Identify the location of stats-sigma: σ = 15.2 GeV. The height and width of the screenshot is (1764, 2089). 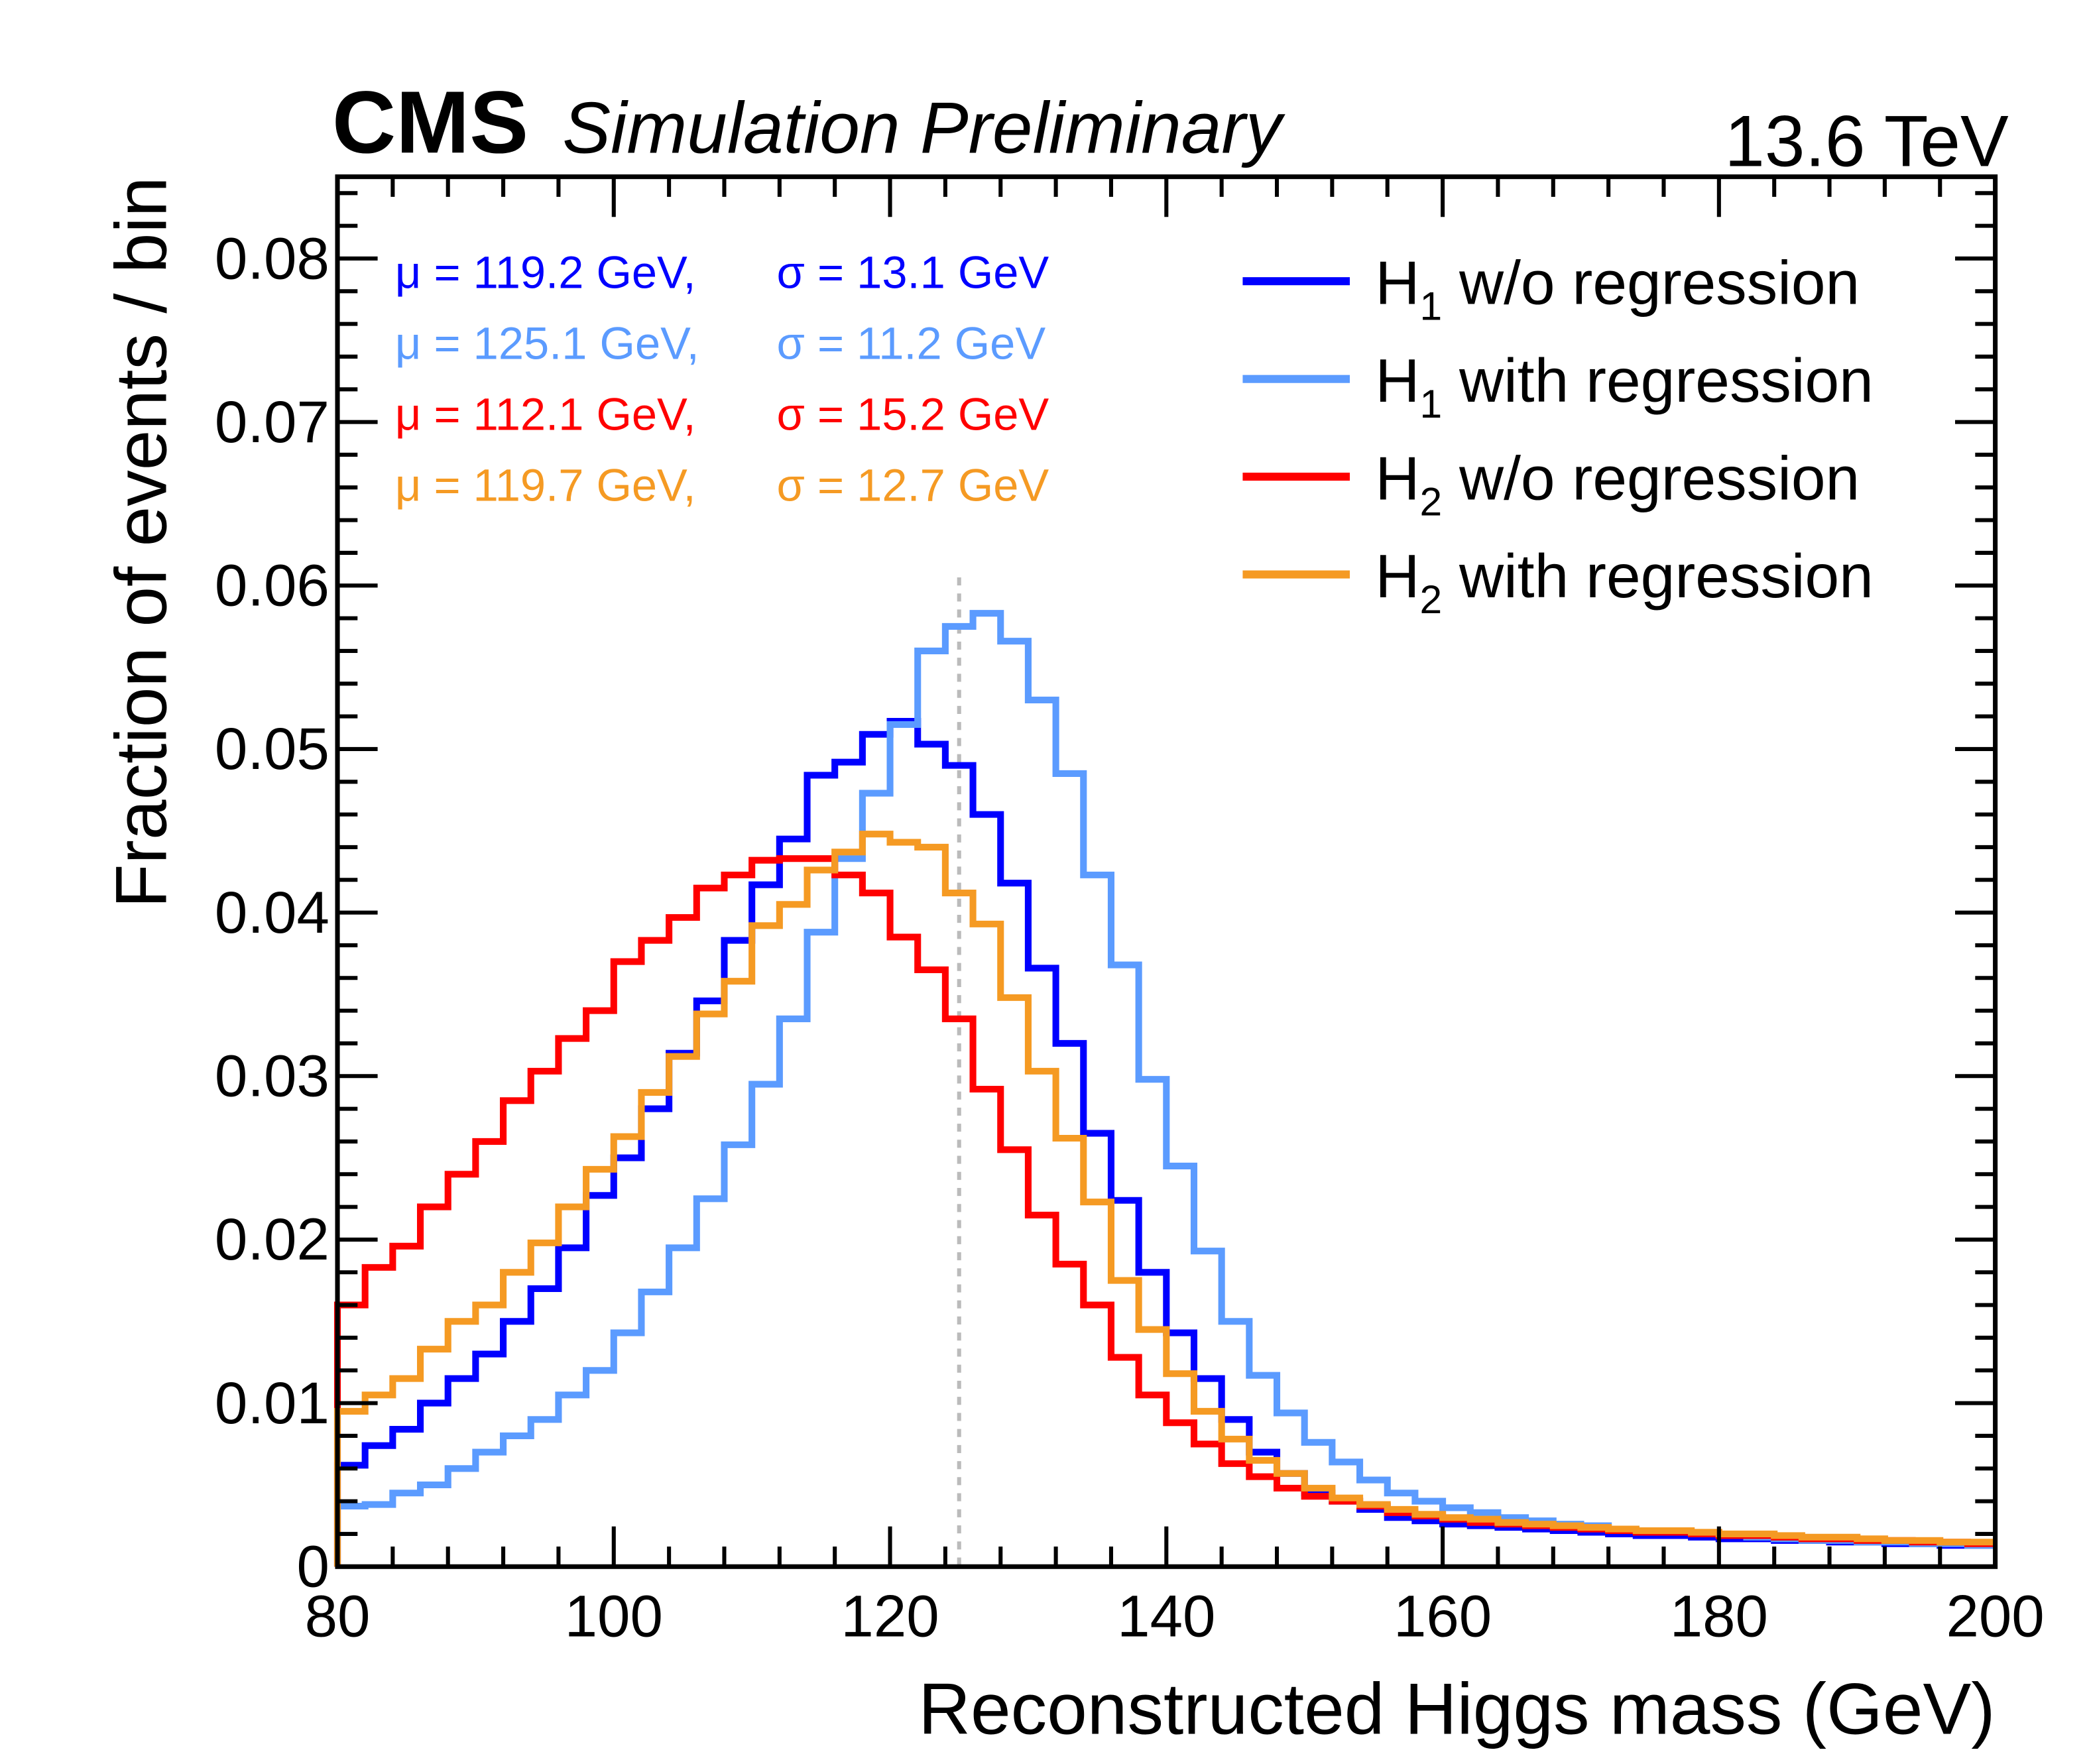
(913, 414).